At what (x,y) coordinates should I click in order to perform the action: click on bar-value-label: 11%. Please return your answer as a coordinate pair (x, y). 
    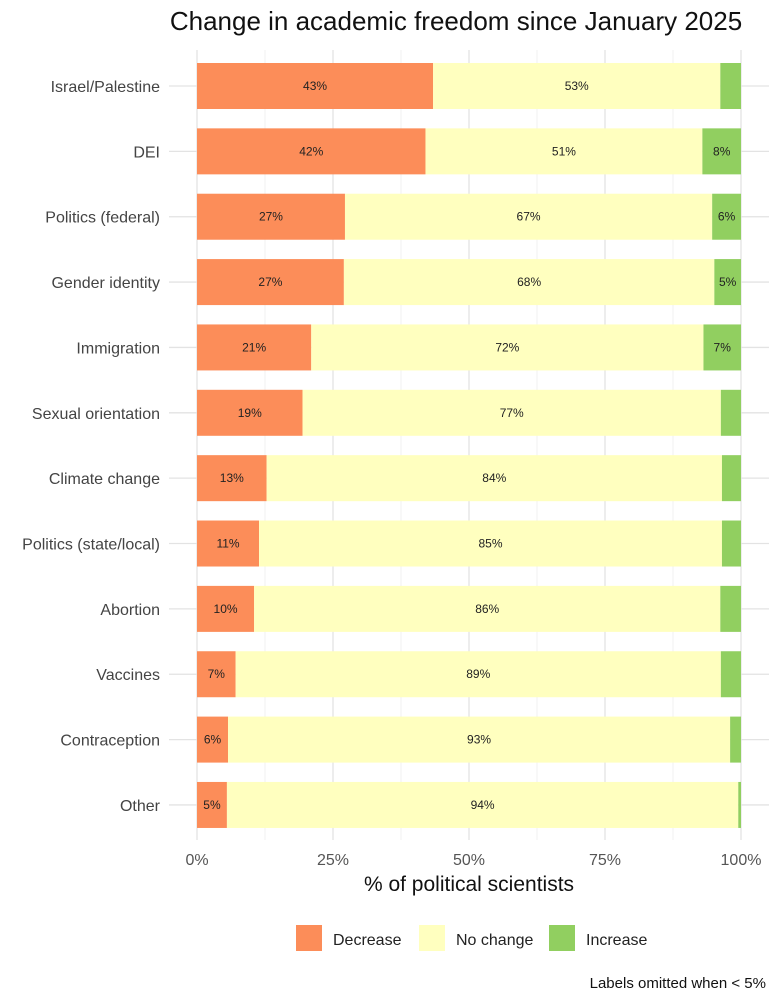
    Looking at the image, I should click on (227, 544).